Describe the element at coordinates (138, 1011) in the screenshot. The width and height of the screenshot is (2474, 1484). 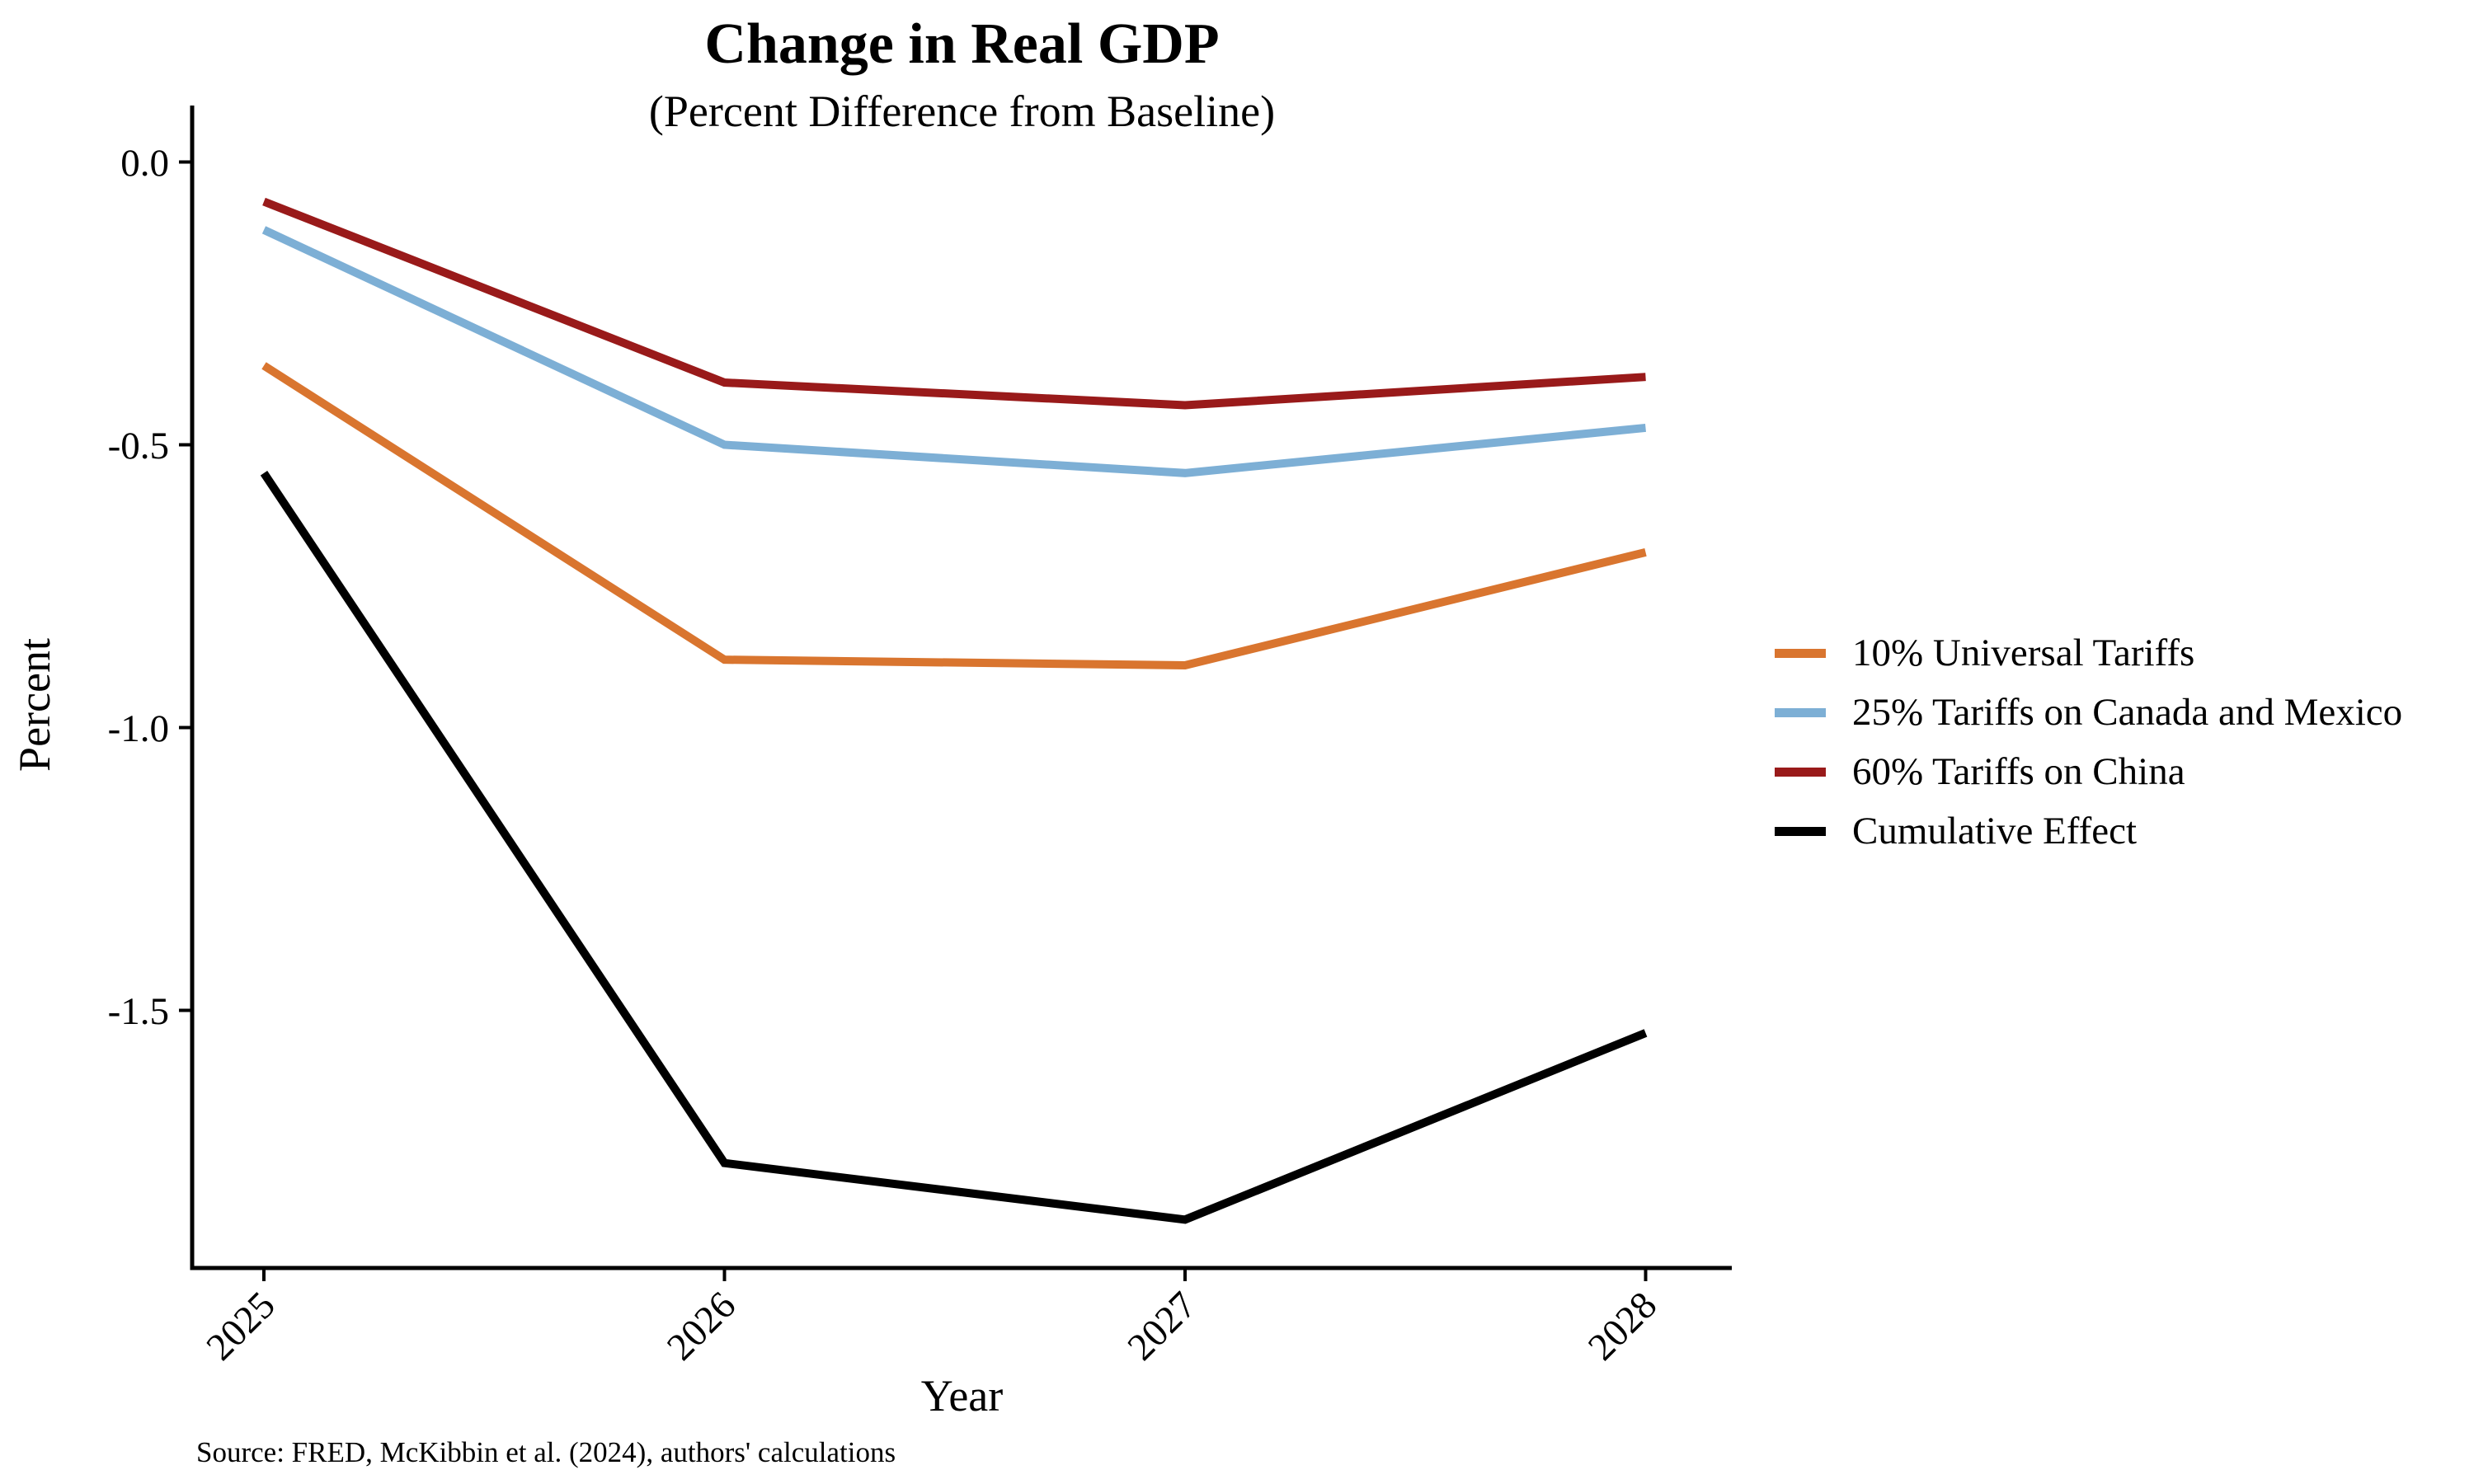
I see `y-tick-label: -1.5` at that location.